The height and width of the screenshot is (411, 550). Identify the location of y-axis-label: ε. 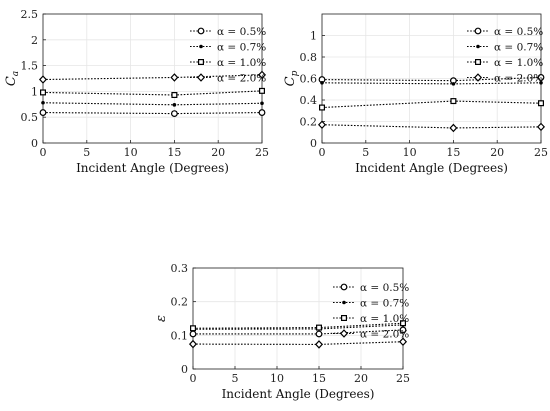
(161, 318).